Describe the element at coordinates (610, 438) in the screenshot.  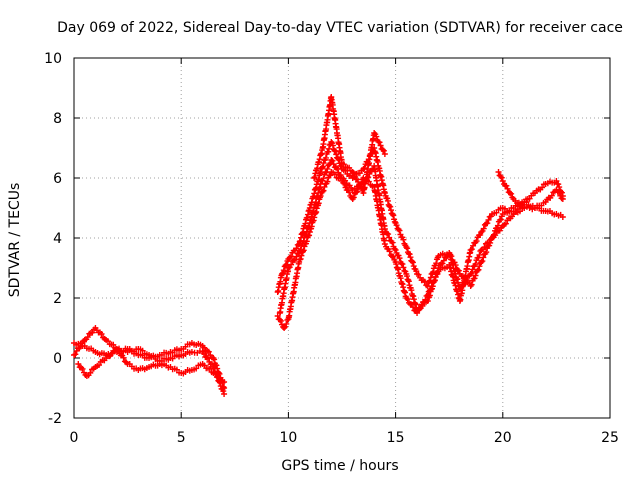
I see `x-tick-label: 25` at that location.